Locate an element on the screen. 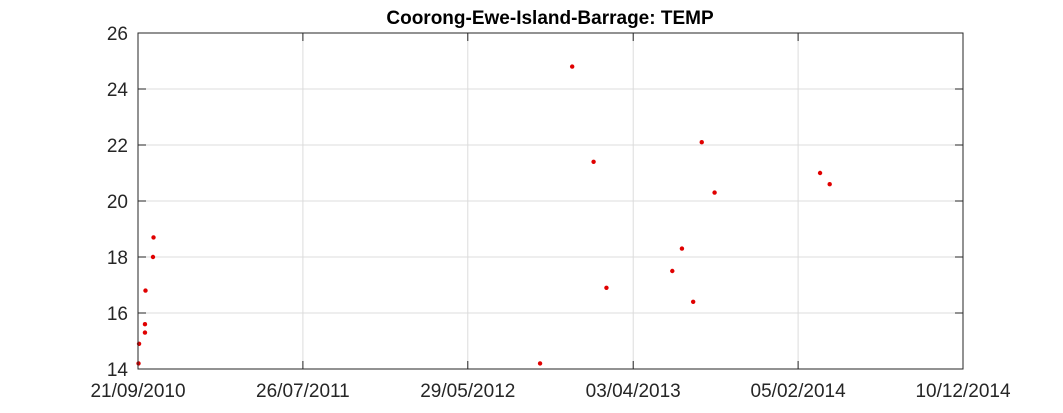 The image size is (1063, 413). x-tick-label: 10/12/2014 is located at coordinates (963, 391).